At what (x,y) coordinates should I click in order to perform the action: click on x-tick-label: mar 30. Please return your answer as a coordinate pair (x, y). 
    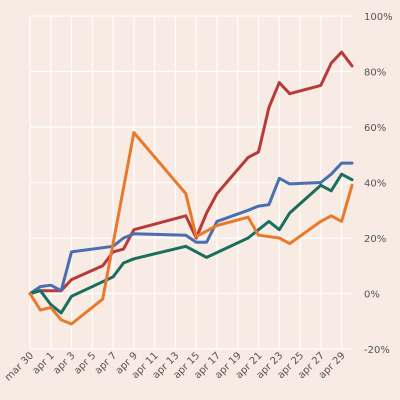
    Looking at the image, I should click on (19, 366).